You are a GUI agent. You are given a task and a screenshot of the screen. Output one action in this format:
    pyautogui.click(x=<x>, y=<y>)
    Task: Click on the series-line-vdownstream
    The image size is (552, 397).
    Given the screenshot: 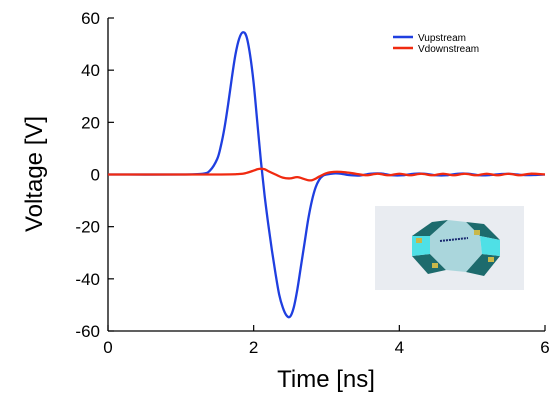 What is the action you would take?
    pyautogui.click(x=326, y=174)
    